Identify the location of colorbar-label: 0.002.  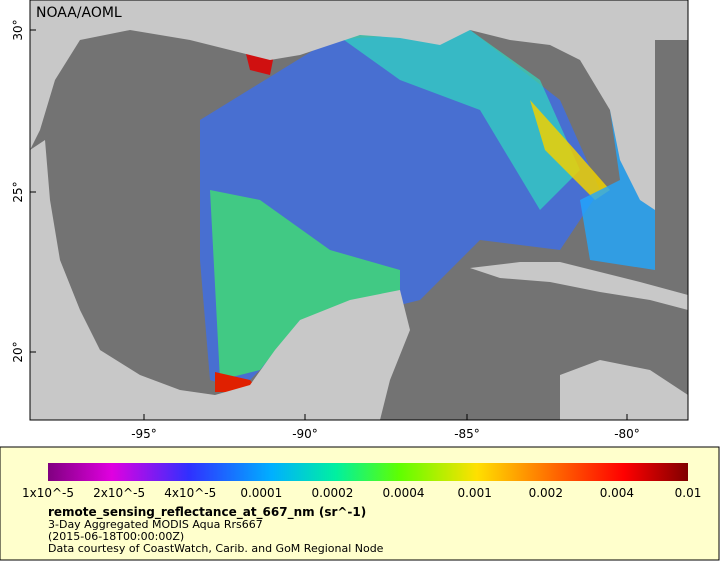
(546, 493).